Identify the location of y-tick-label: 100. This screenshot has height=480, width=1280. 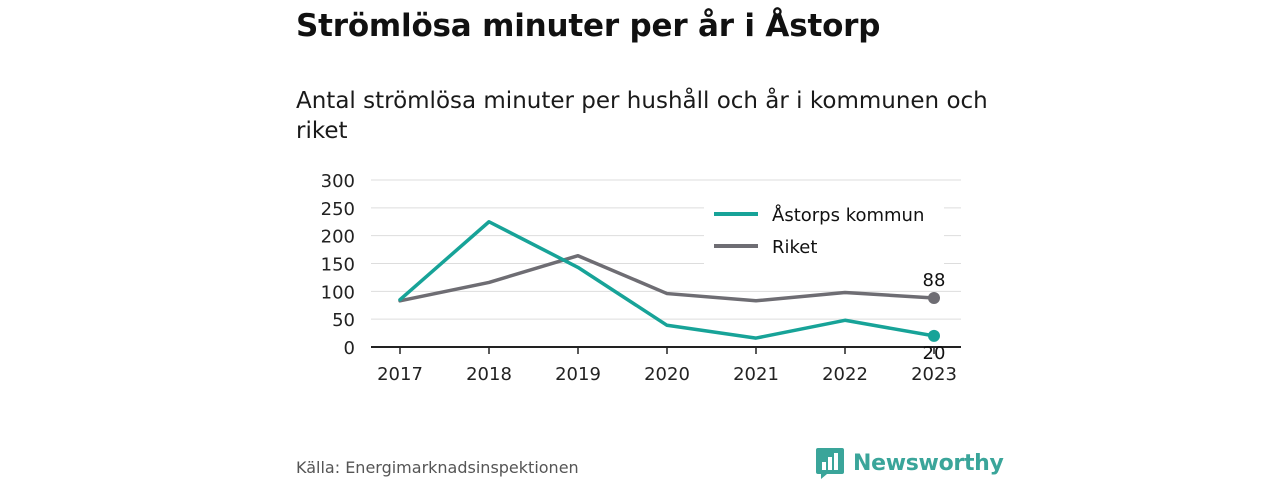
(338, 292).